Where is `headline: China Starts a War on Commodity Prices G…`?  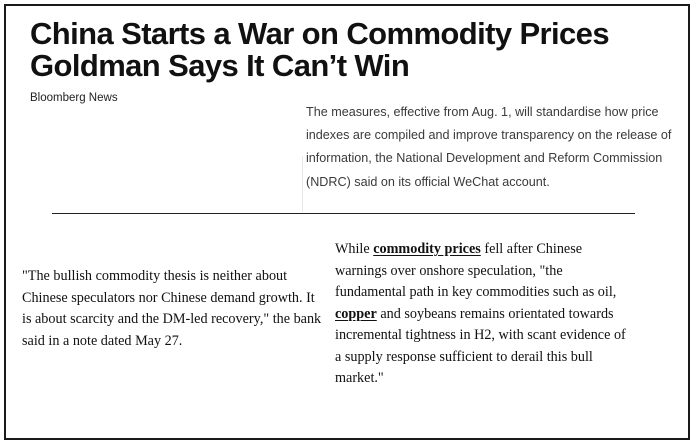
headline: China Starts a War on Commodity Prices G… is located at coordinates (320, 49).